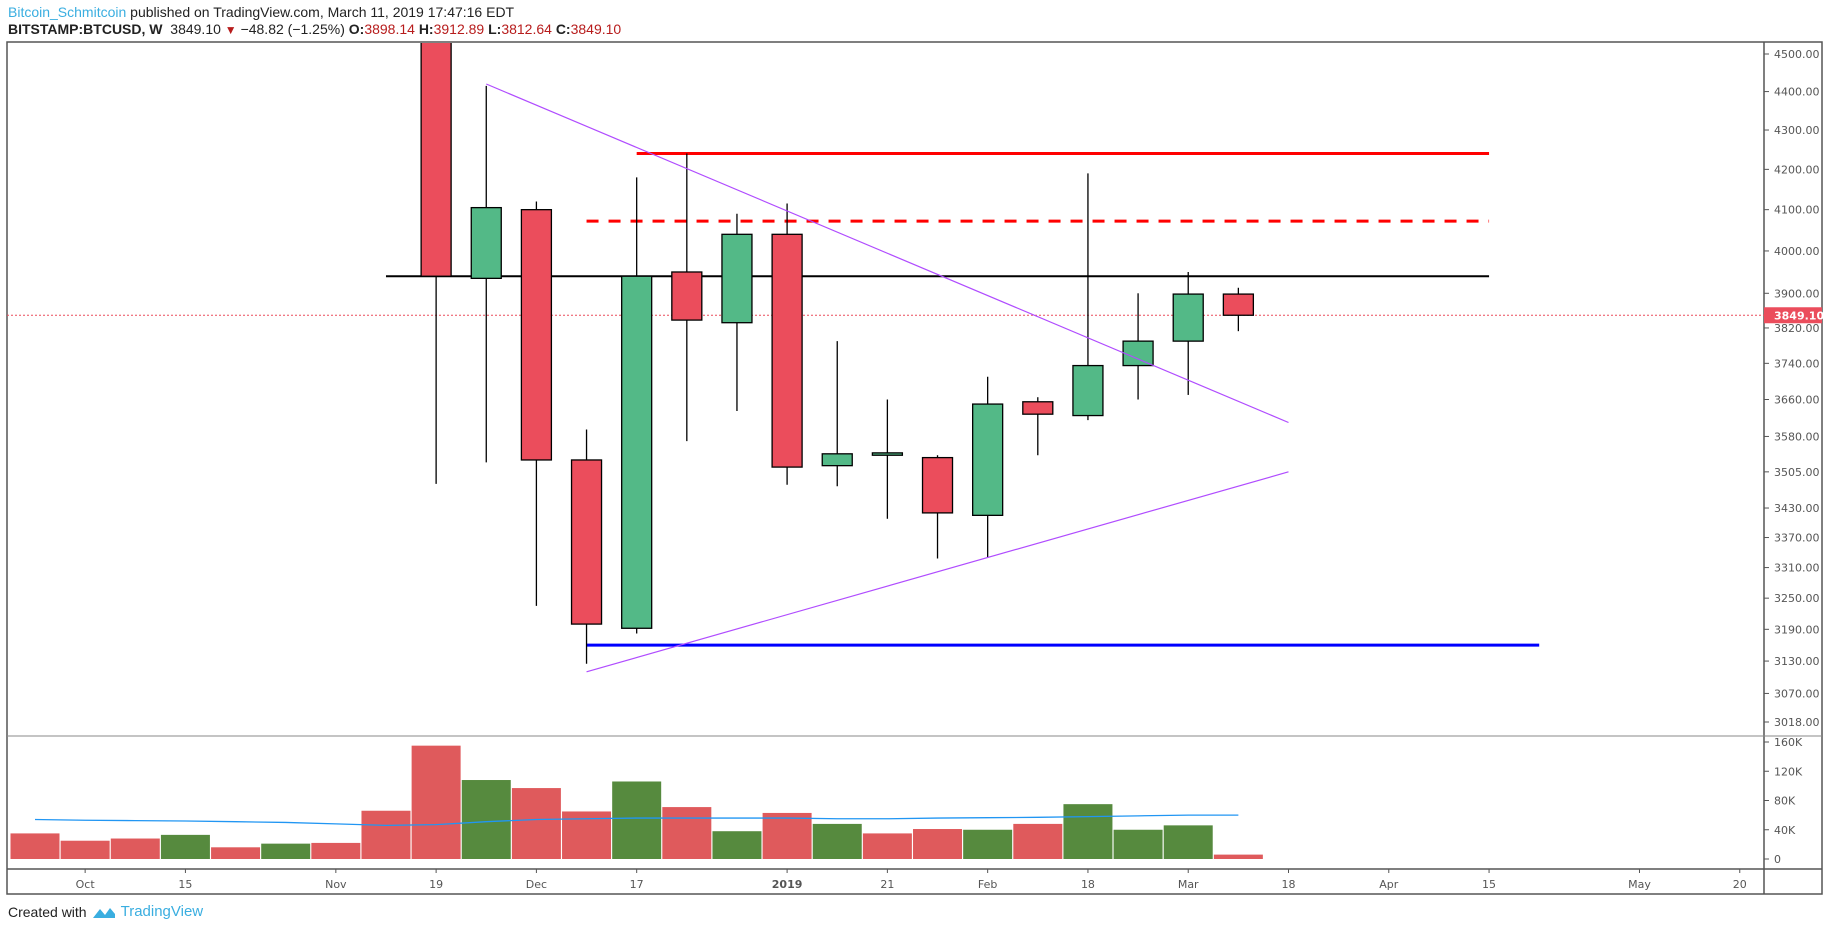 The height and width of the screenshot is (930, 1828). I want to click on down-arrow-icon: ▼, so click(230, 30).